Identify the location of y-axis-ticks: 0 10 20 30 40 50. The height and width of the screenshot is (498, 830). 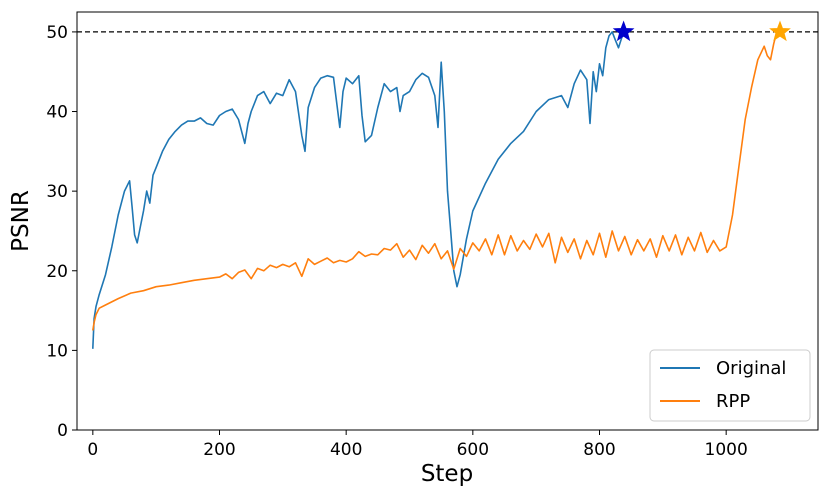
(61, 232).